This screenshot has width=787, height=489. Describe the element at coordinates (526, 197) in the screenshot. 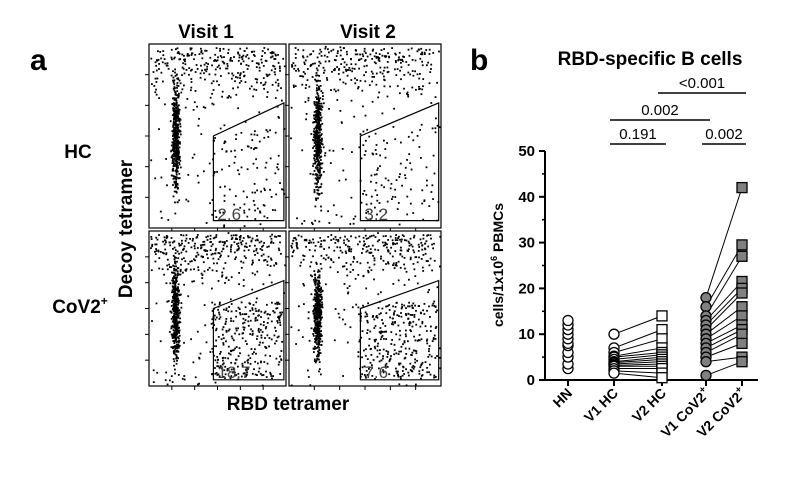

I see `y-tick-label: 40` at that location.